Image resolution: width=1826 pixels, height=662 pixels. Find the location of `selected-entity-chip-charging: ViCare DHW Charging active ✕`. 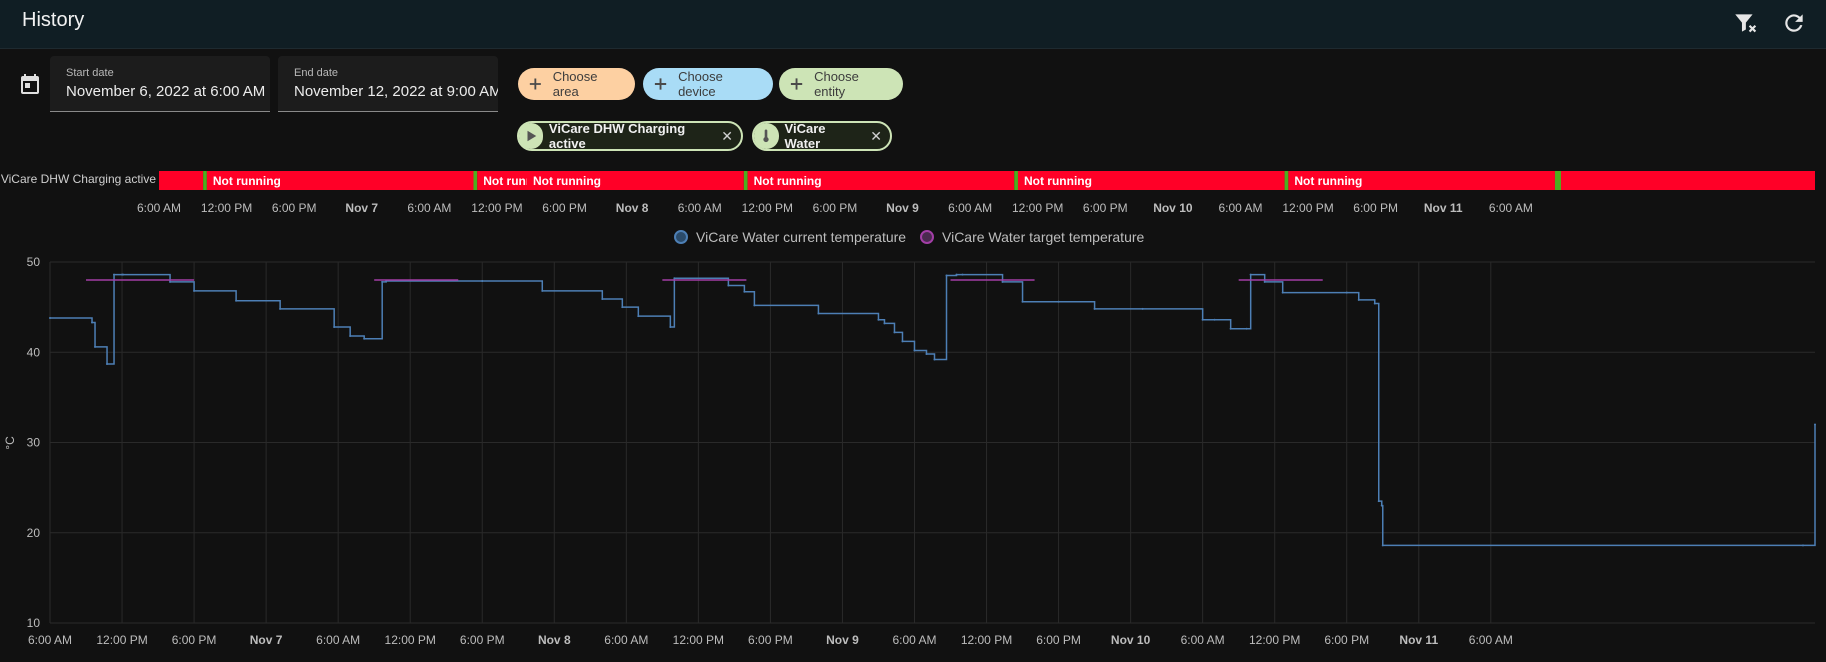

selected-entity-chip-charging: ViCare DHW Charging active ✕ is located at coordinates (630, 136).